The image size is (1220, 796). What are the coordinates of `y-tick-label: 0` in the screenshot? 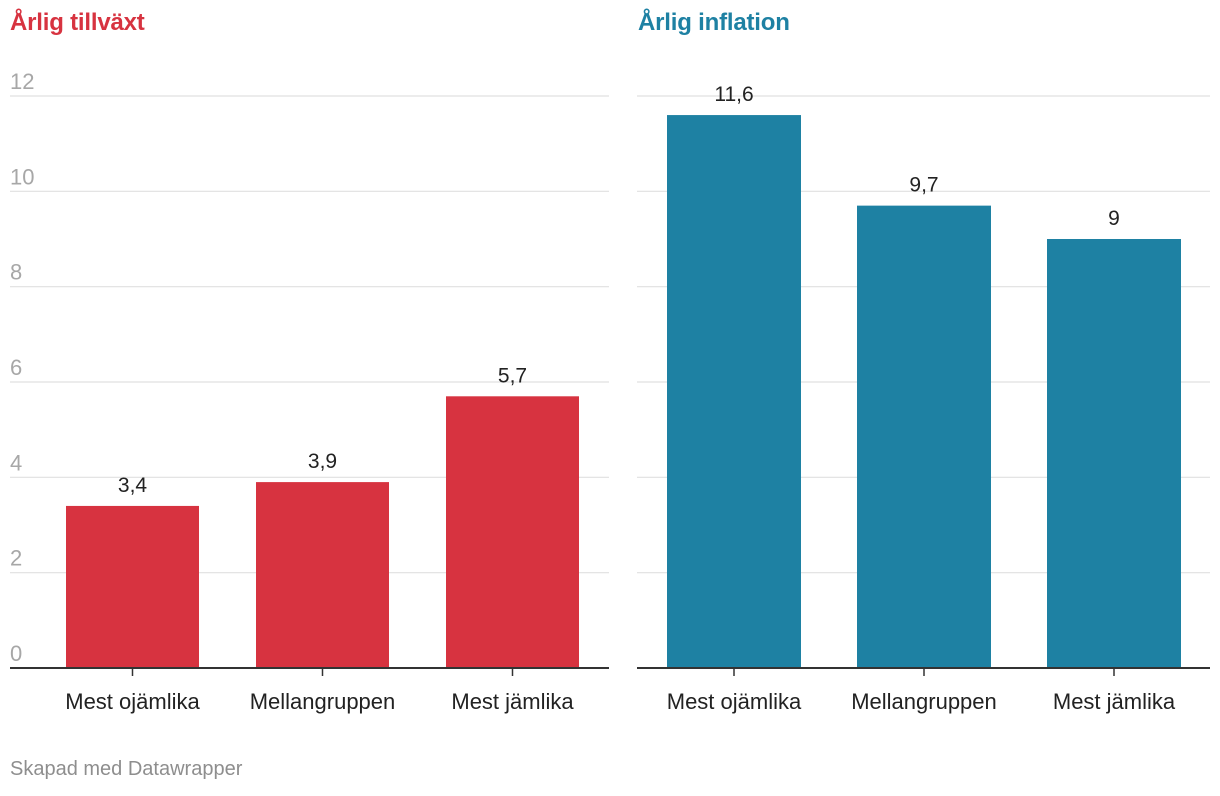 It's located at (16, 653).